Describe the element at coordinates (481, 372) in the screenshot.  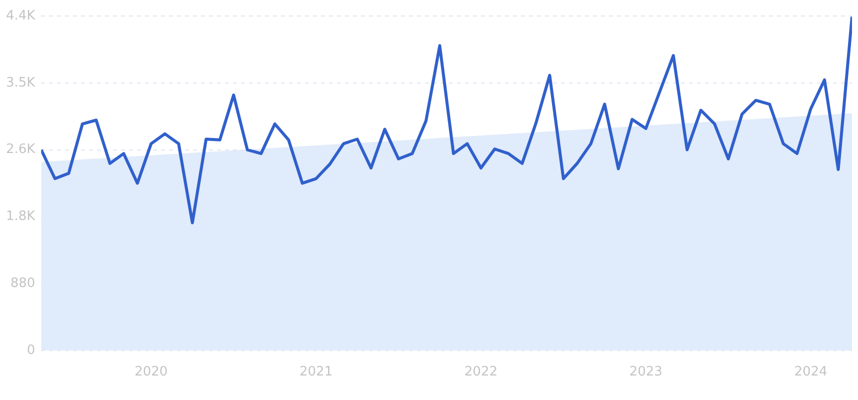
I see `x-tick-label: 2022` at that location.